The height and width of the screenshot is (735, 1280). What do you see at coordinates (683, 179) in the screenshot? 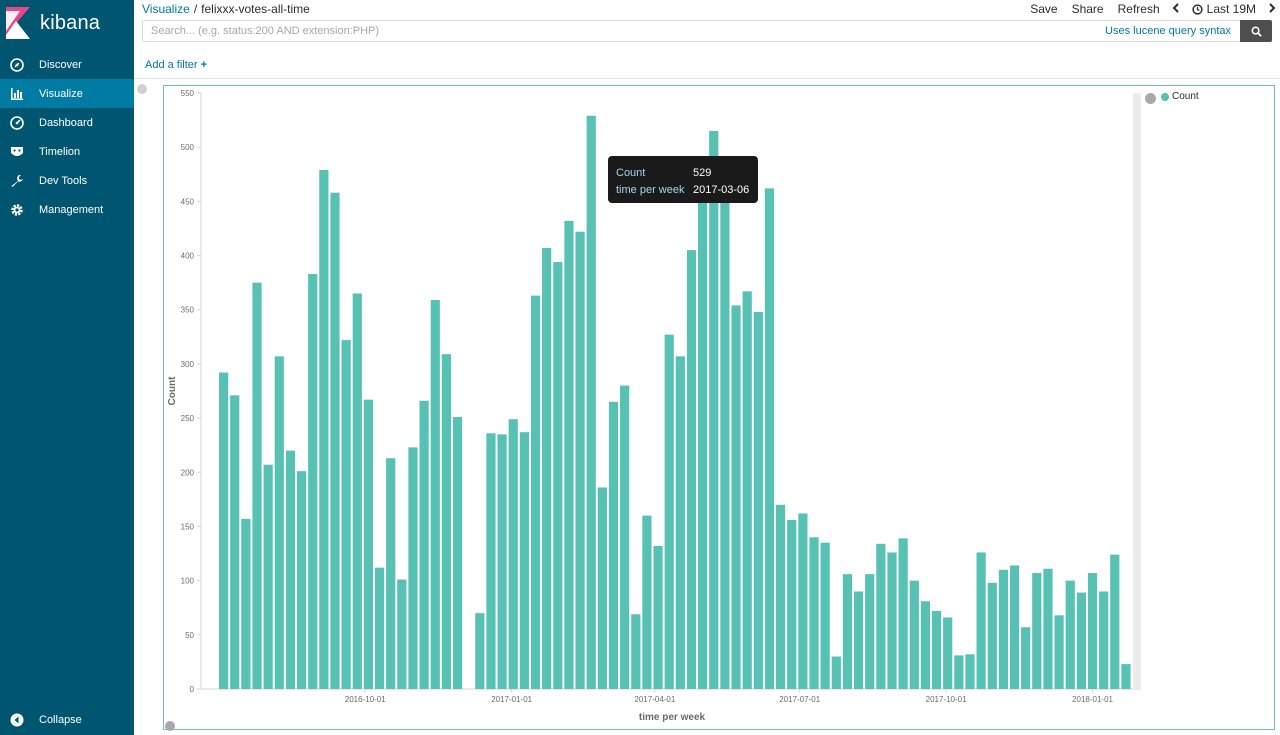
I see `chart-tooltip: Count 529 time per week 2017-03-06` at bounding box center [683, 179].